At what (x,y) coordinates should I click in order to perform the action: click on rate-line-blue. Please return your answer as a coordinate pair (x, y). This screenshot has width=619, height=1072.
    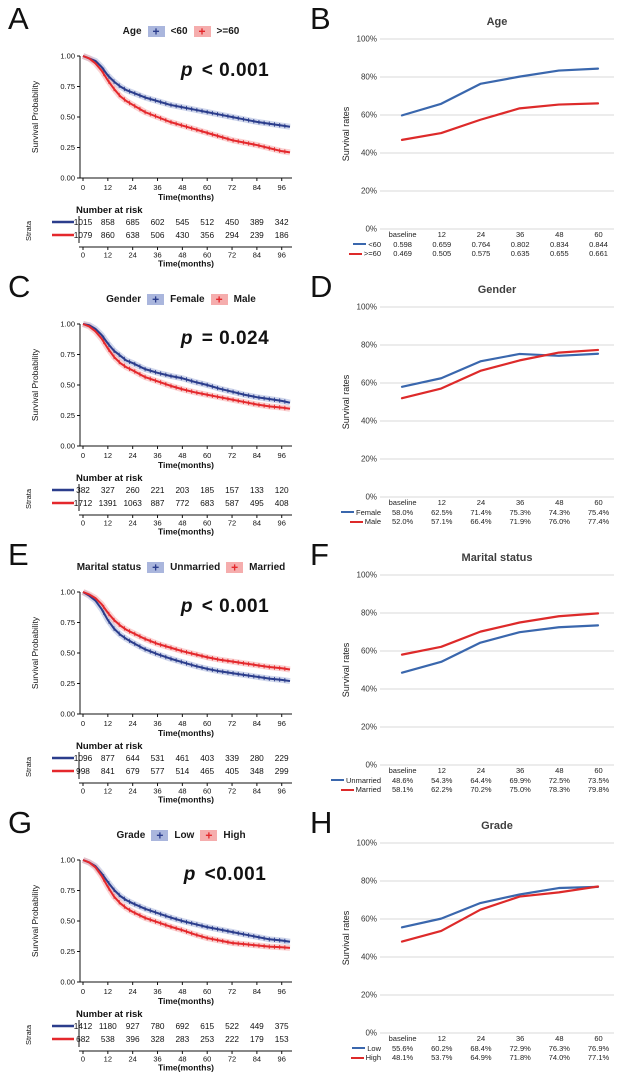
    Looking at the image, I should click on (500, 92).